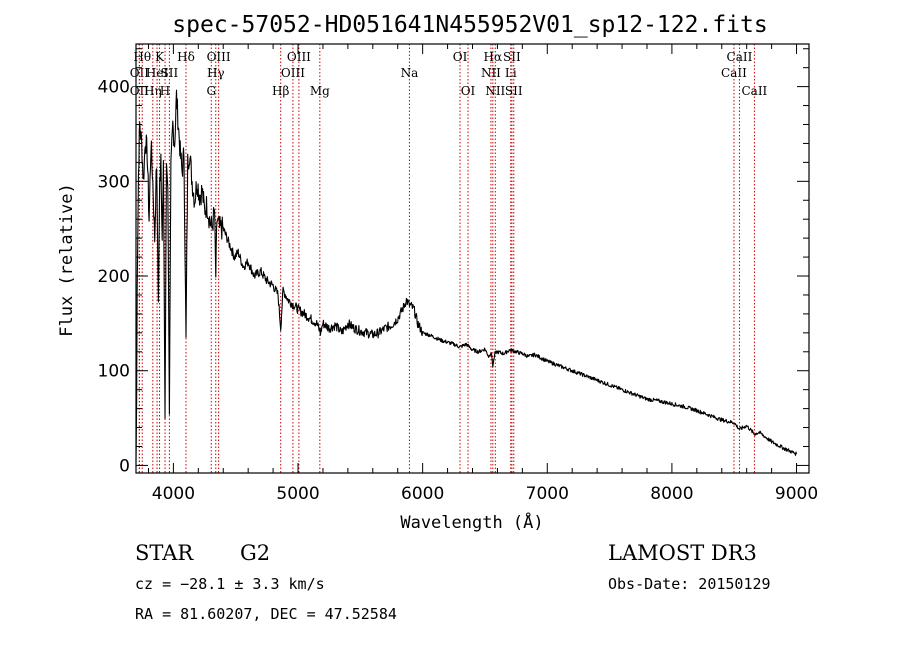 The image size is (900, 649). Describe the element at coordinates (266, 614) in the screenshot. I see `ra-dec: RA = 81.60207, DEC = 47.52584` at that location.